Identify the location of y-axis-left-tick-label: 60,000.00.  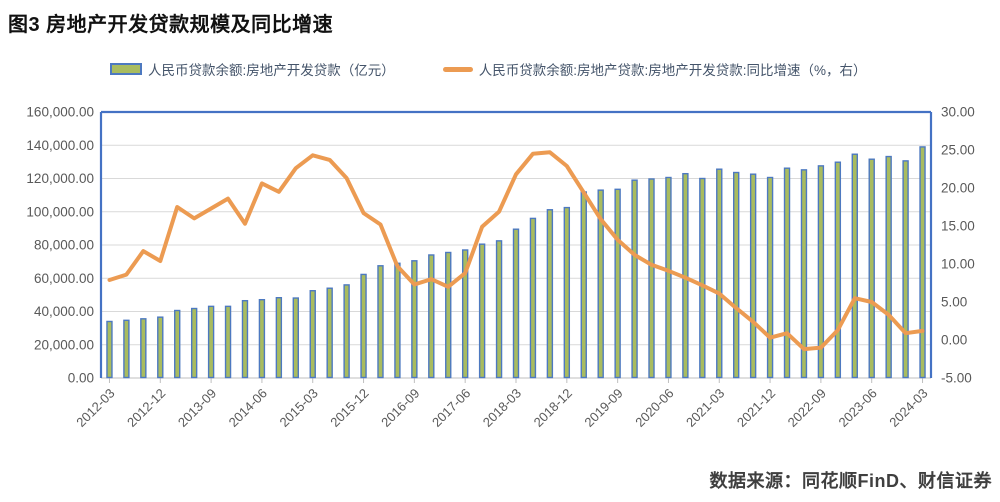
(64, 278).